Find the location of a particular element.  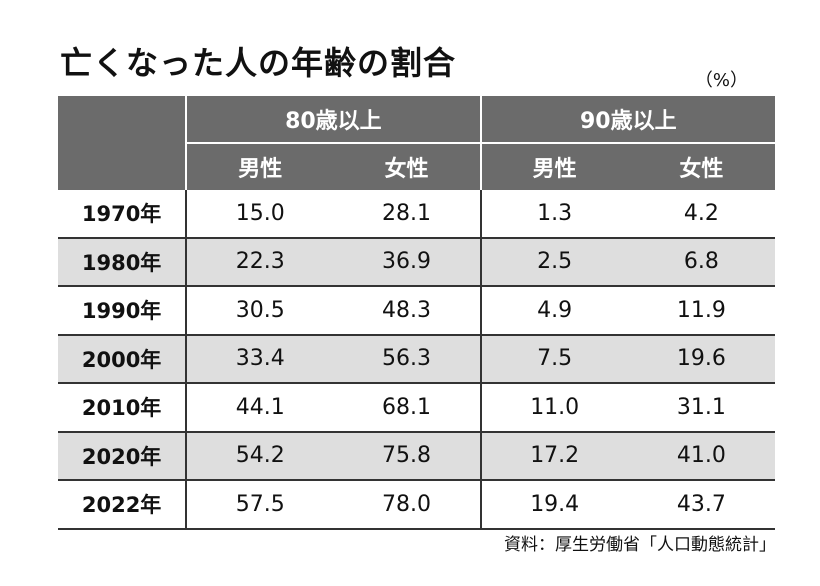

row-year-cell: 2022年 is located at coordinates (123, 505).